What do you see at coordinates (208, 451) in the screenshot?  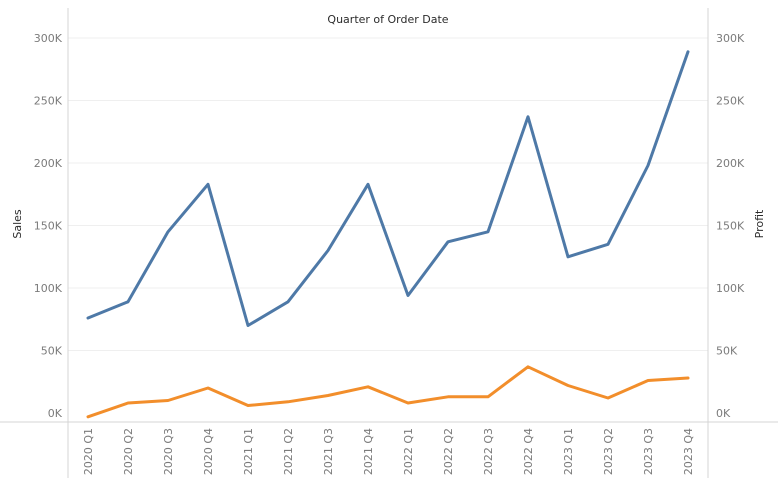 I see `x-tick-label: 2020 Q4` at bounding box center [208, 451].